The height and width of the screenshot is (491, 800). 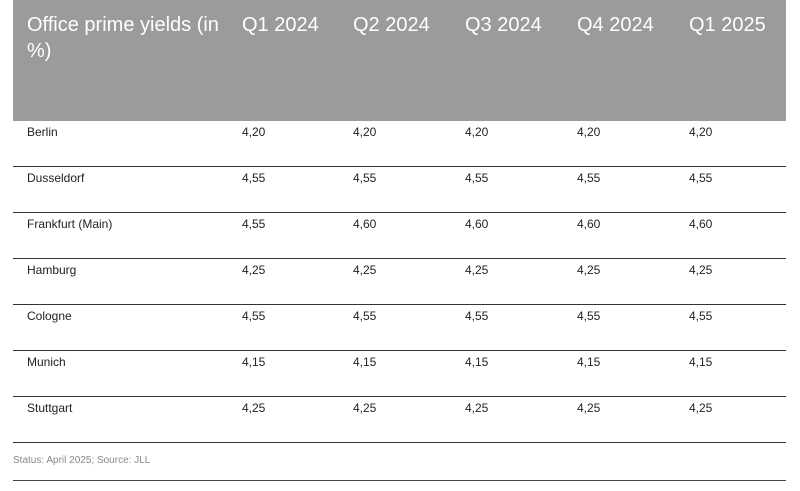 I want to click on column-header: Q1 2025, so click(x=727, y=25).